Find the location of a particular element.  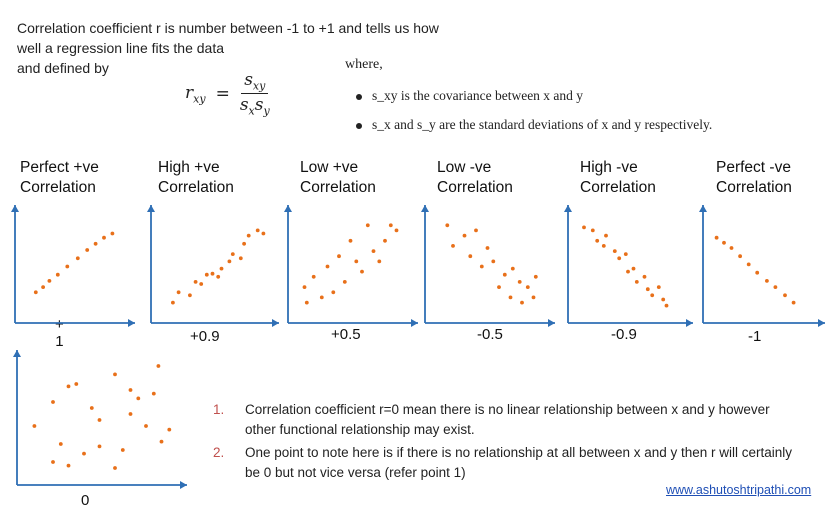

formula-numerator: sxy is located at coordinates (255, 82).